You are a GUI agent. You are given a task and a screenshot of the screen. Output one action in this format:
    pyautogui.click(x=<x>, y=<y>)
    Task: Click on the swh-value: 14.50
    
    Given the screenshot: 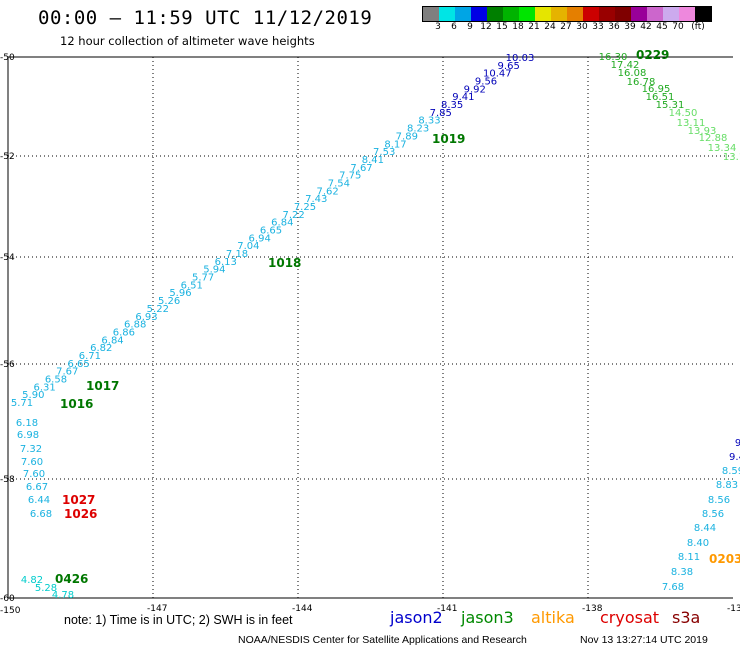 What is the action you would take?
    pyautogui.click(x=683, y=113)
    